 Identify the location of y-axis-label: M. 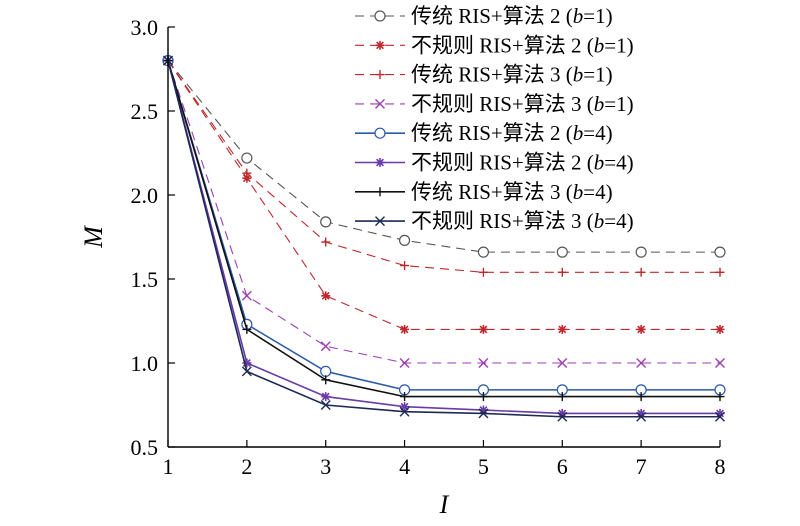
(93, 237).